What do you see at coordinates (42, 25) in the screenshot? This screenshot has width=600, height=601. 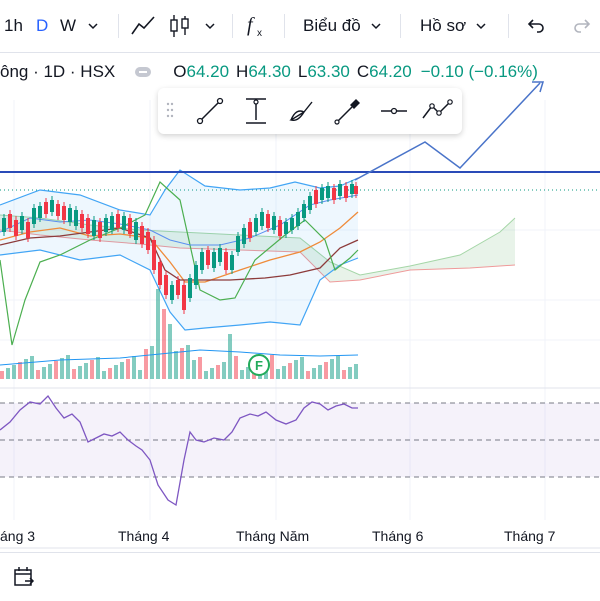 I see `interval-1d-button: D` at bounding box center [42, 25].